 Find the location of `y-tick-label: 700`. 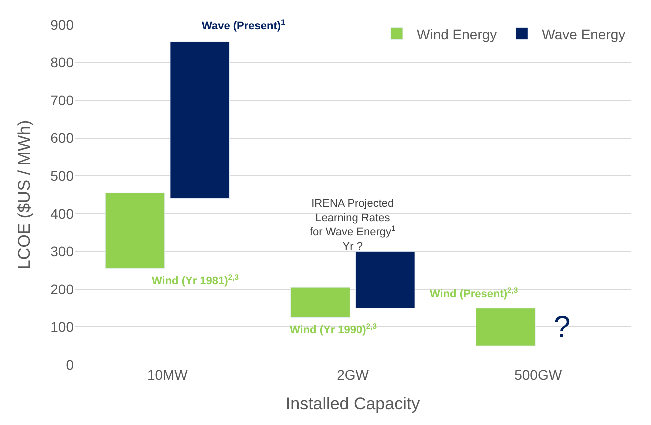

y-tick-label: 700 is located at coordinates (62, 100).